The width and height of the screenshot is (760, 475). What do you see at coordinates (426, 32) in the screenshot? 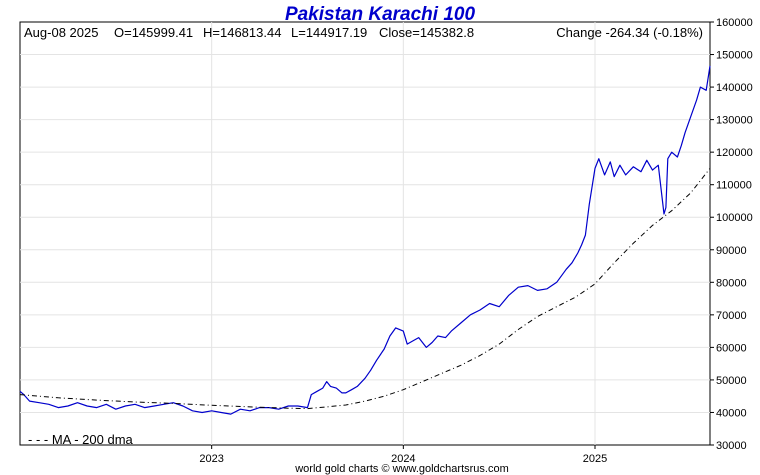
I see `header-close: Close=145382.8` at bounding box center [426, 32].